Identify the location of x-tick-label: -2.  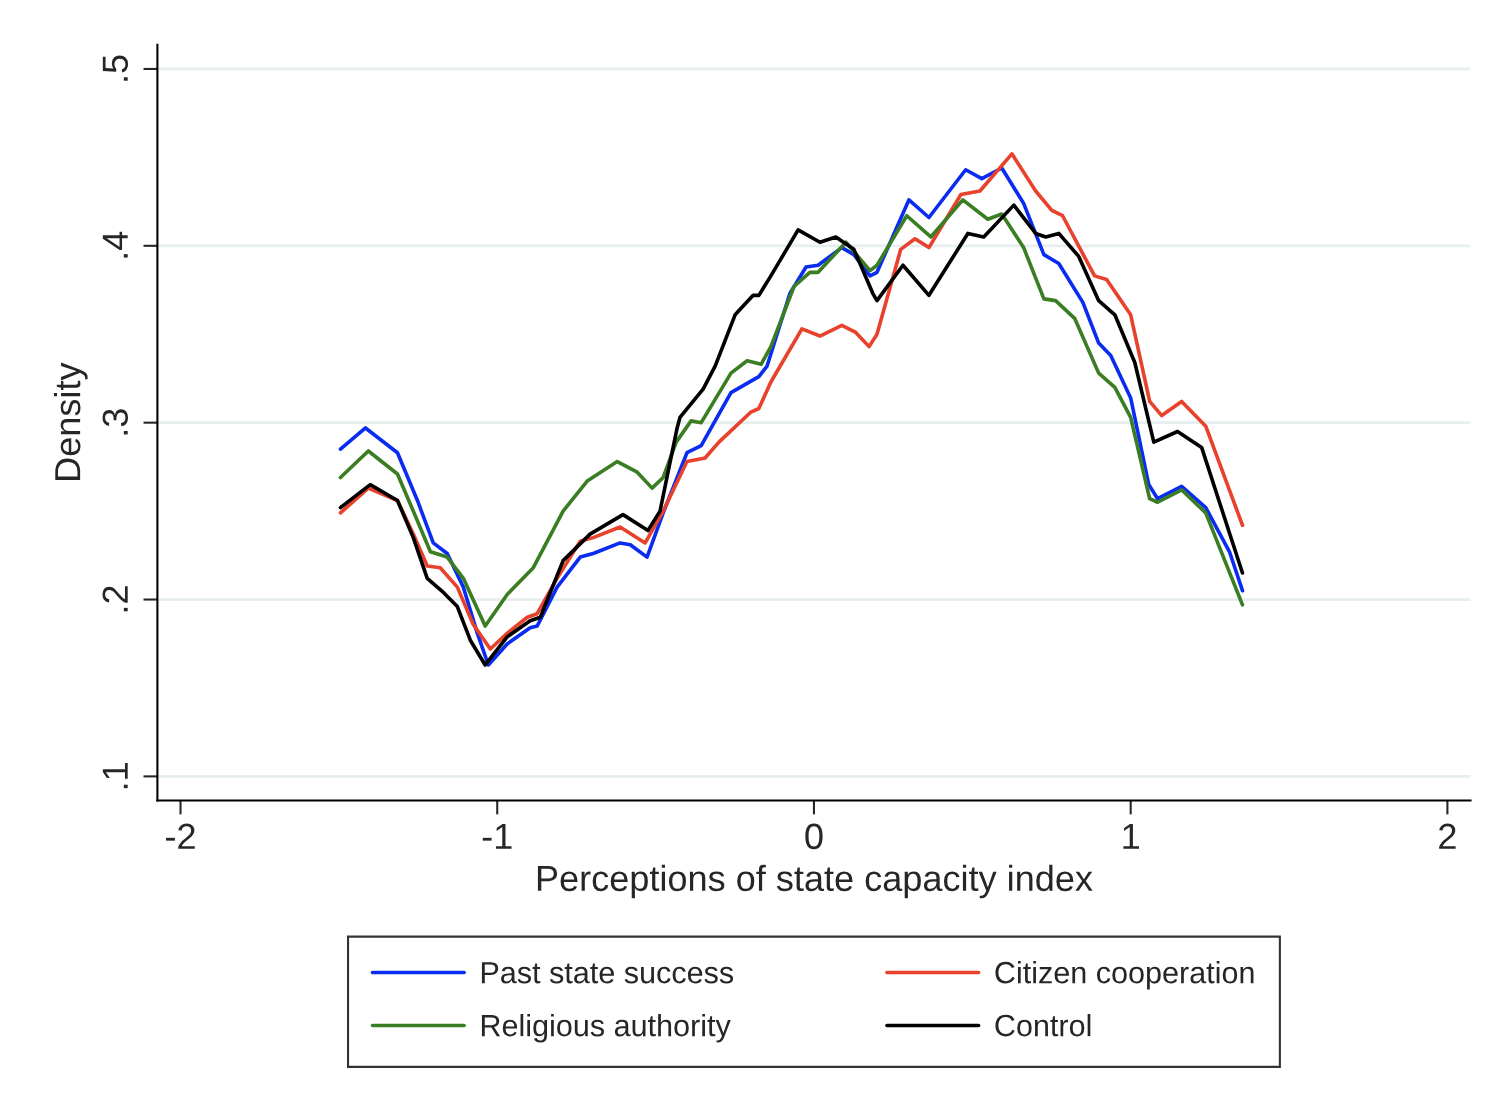
(180, 836).